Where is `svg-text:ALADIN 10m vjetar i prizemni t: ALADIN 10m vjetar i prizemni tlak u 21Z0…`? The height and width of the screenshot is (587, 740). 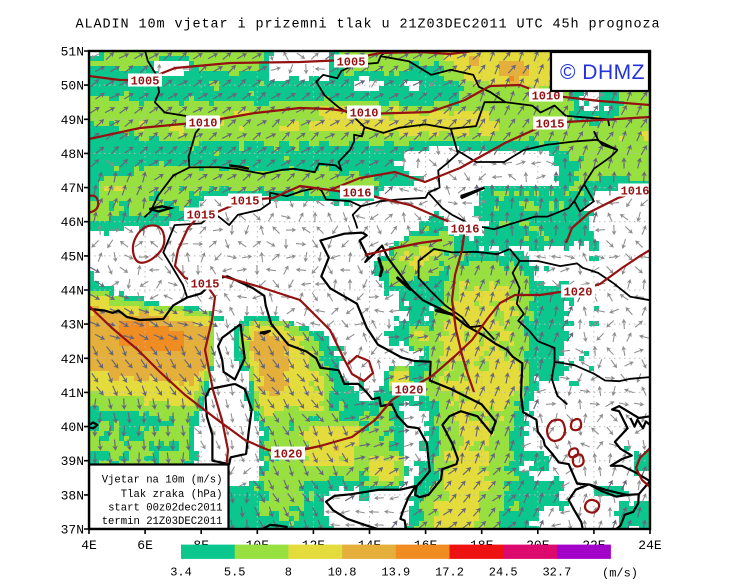 svg-text:ALADIN 10m vjetar i prizemni t: ALADIN 10m vjetar i prizemni tlak u 21Z0… is located at coordinates (367, 25).